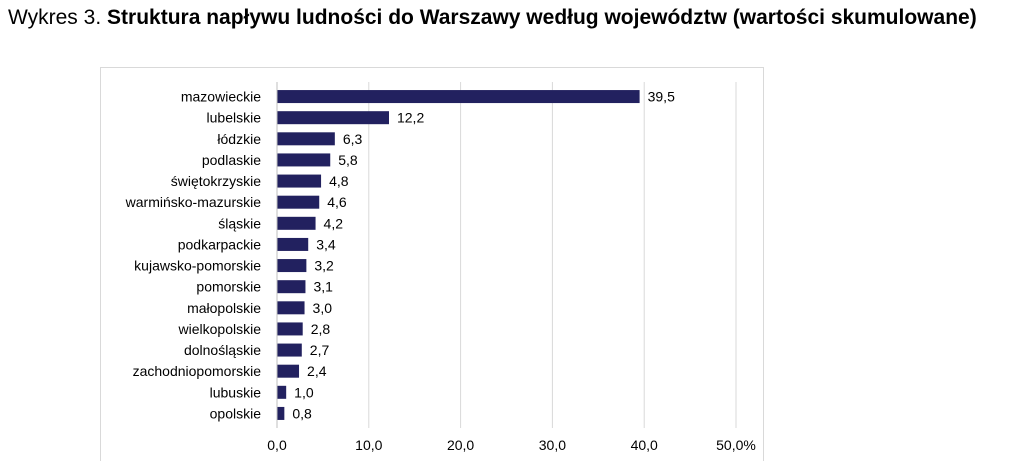 The width and height of the screenshot is (1024, 461). Describe the element at coordinates (324, 266) in the screenshot. I see `data-label: 3,2` at that location.